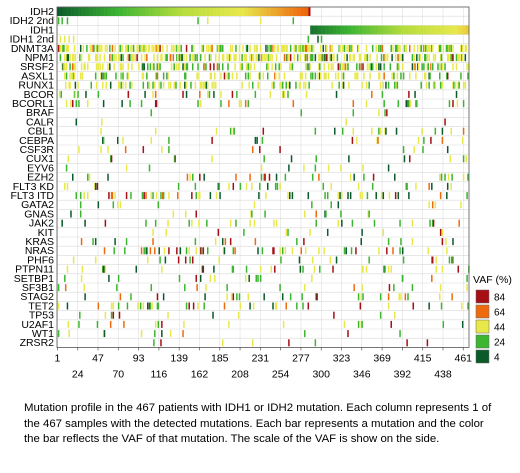 This screenshot has width=520, height=473. I want to click on mutation-bar-jak2, so click(168, 223).